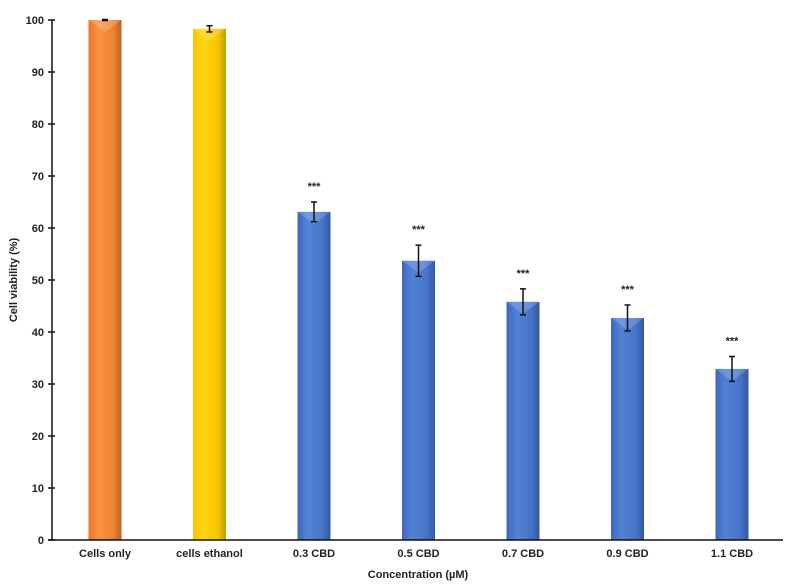  What do you see at coordinates (209, 554) in the screenshot?
I see `x-tick-label: cells ethanol` at bounding box center [209, 554].